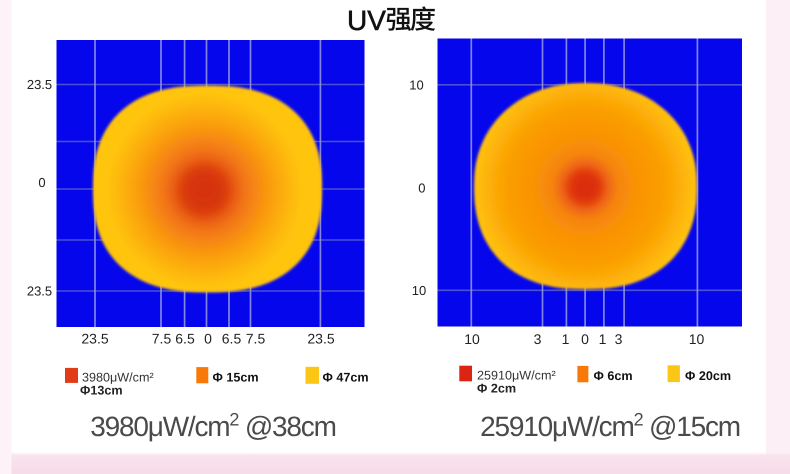  Describe the element at coordinates (516, 376) in the screenshot. I see `svg-text: 25910μW/cm²` at that location.